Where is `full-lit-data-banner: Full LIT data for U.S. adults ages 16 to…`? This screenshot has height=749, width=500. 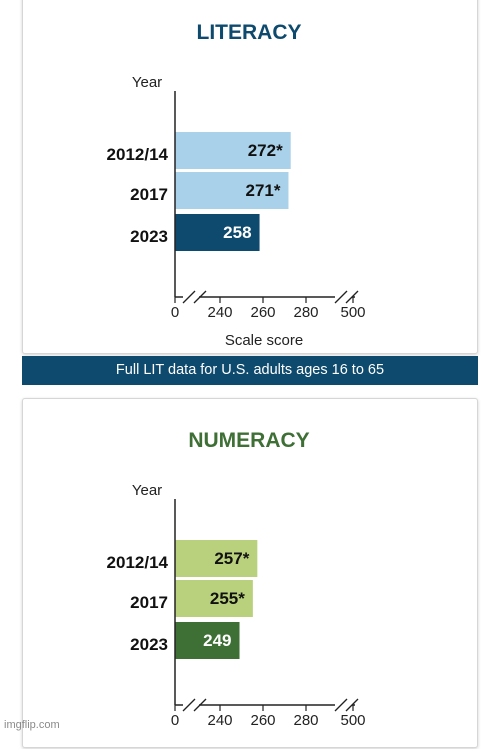 full-lit-data-banner: Full LIT data for U.S. adults ages 16 to… is located at coordinates (250, 370).